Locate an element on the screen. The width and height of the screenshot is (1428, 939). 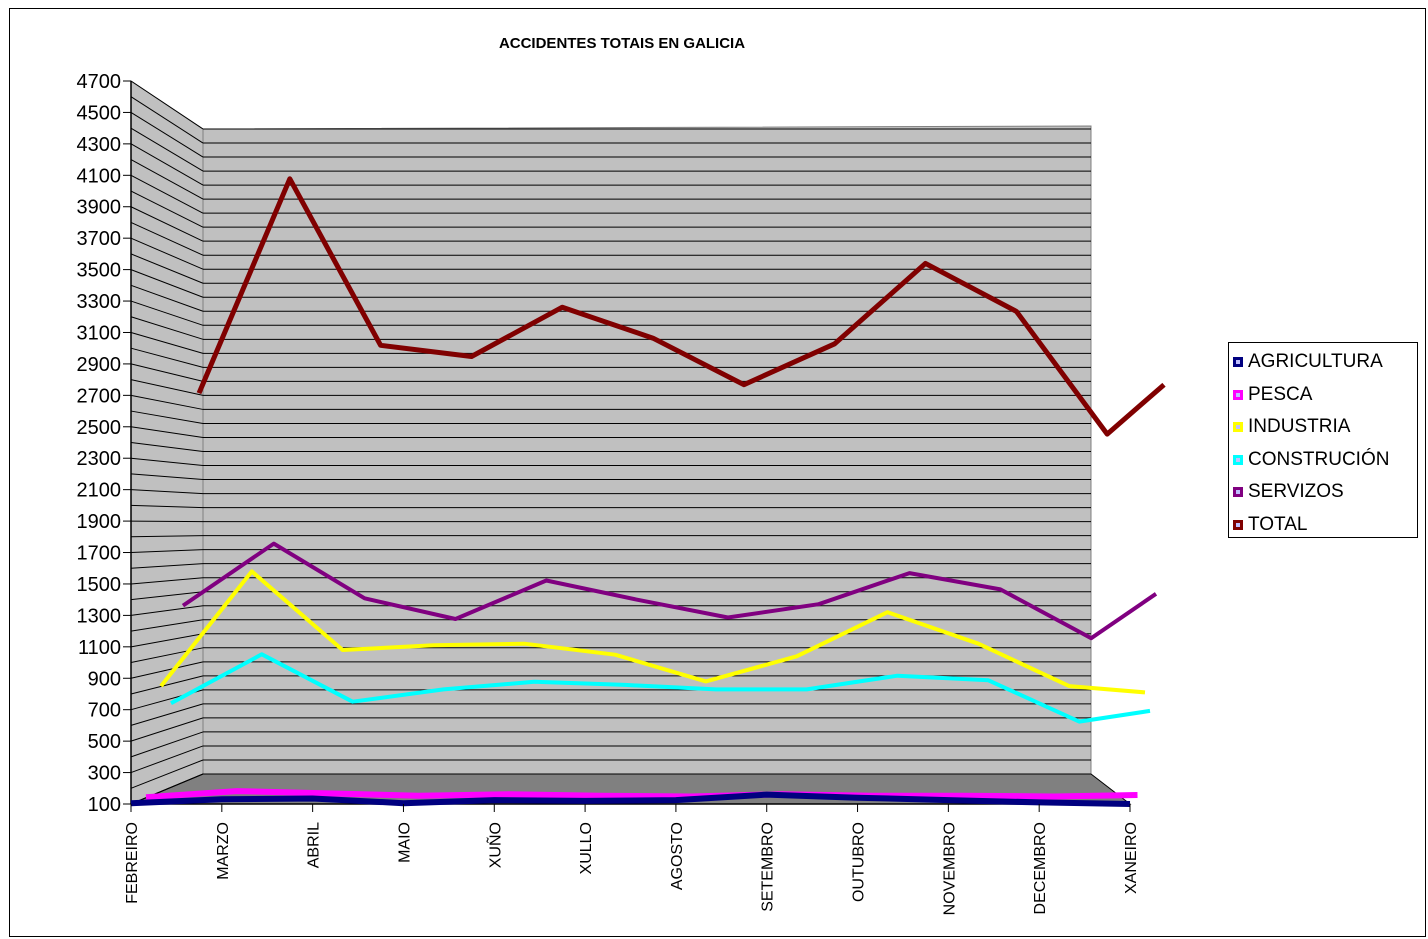
series-line-construción is located at coordinates (660, 688).